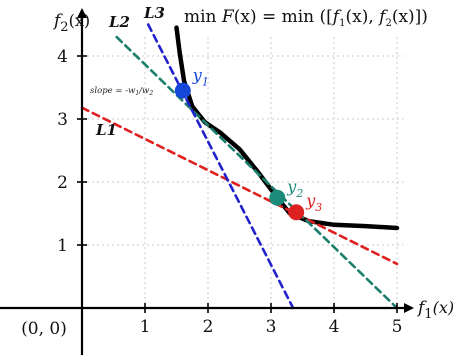  I want to click on x-tick-label-2: 2, so click(208, 327).